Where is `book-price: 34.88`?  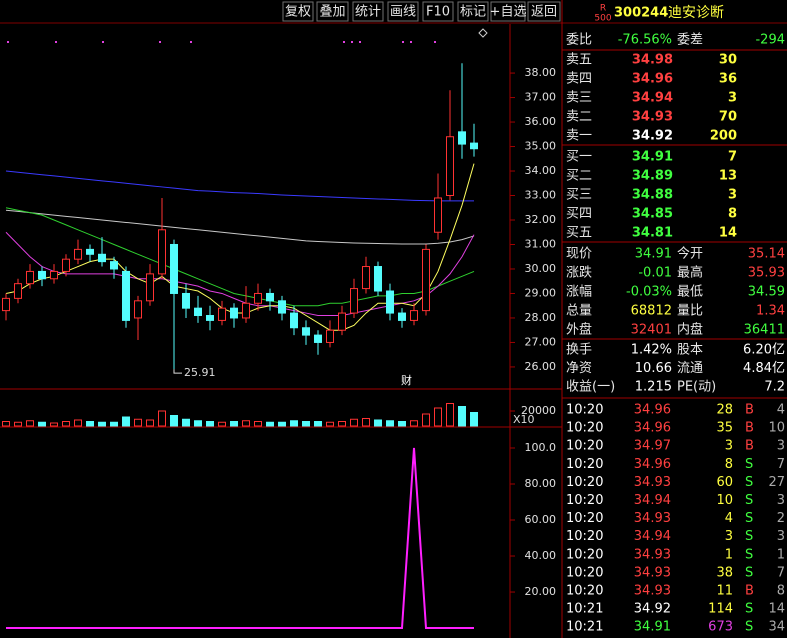
book-price: 34.88 is located at coordinates (652, 195).